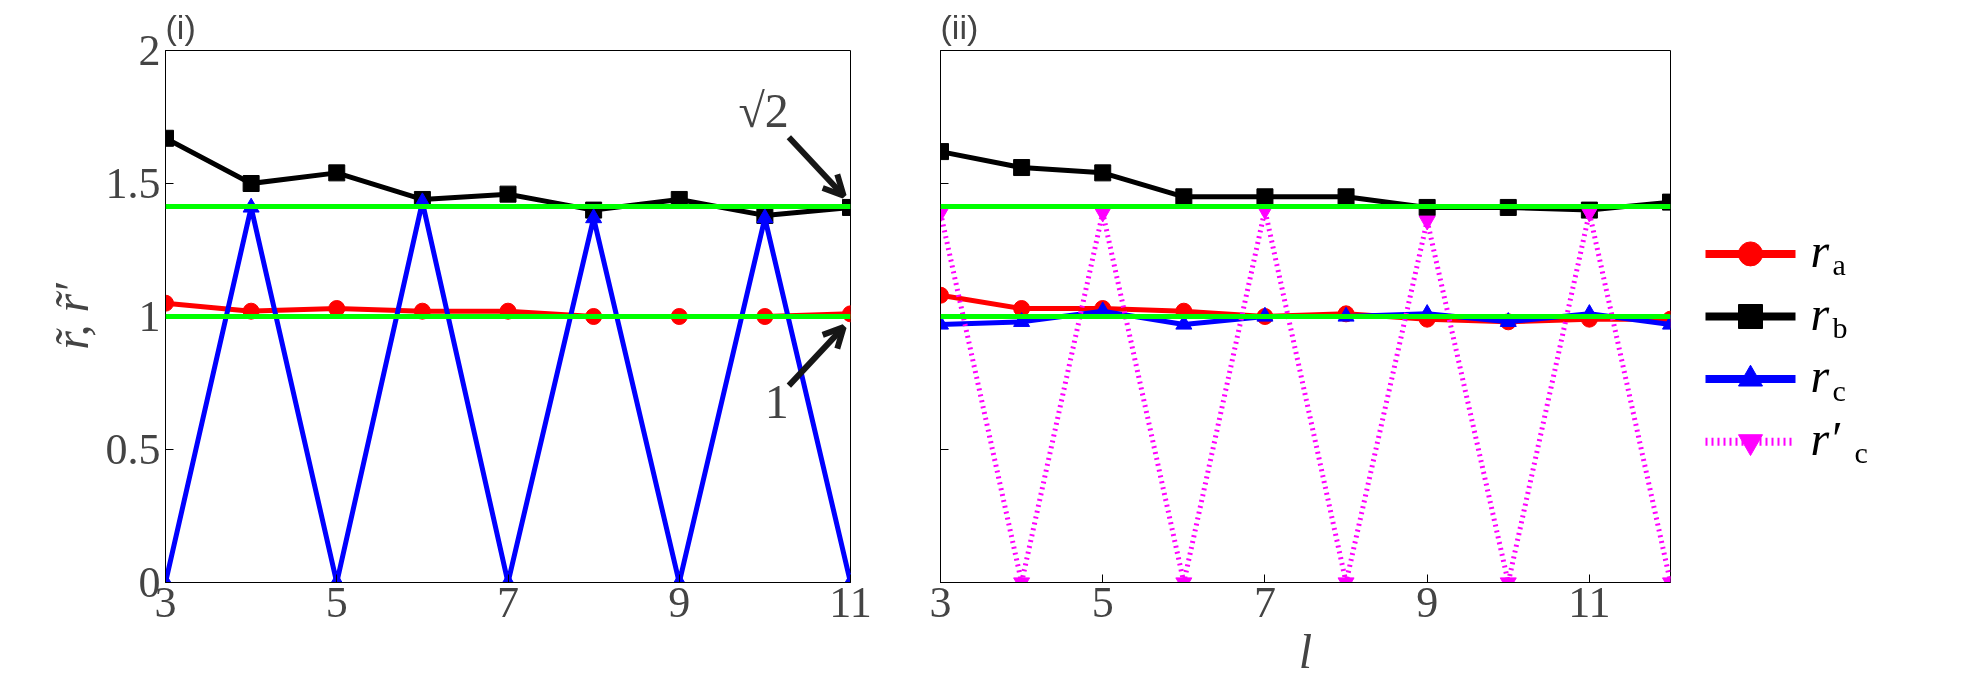 The image size is (1971, 694). Describe the element at coordinates (149, 316) in the screenshot. I see `y-tick-label: 1` at that location.